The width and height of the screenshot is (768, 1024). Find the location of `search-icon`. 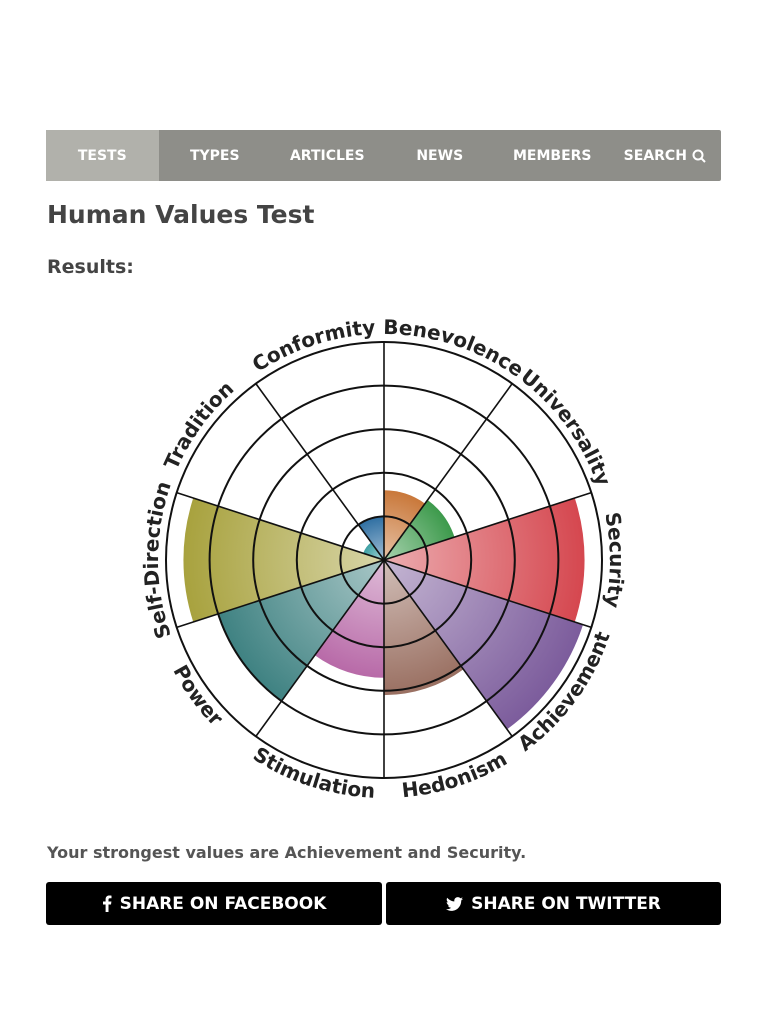

search-icon is located at coordinates (699, 156).